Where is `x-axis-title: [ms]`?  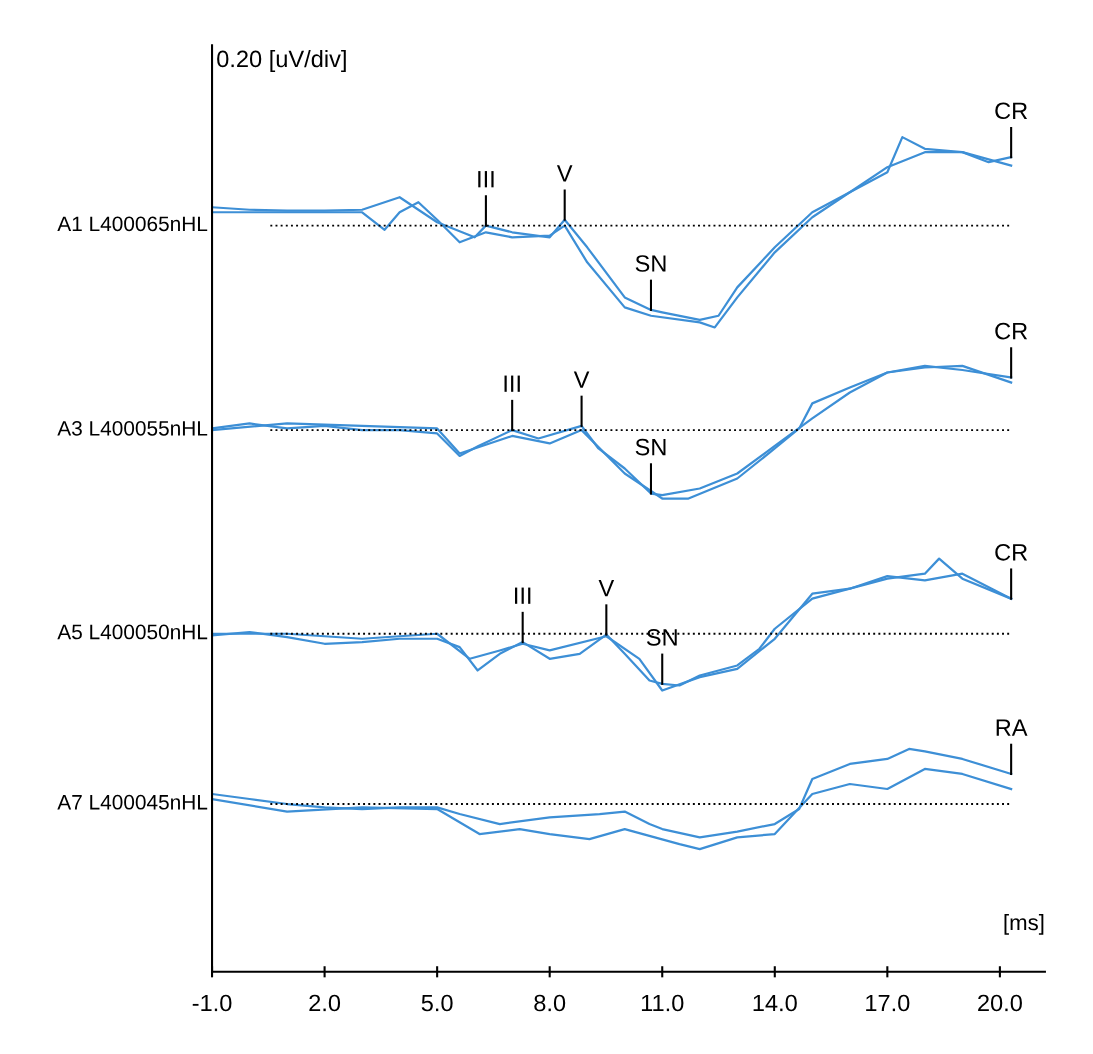
x-axis-title: [ms] is located at coordinates (1024, 924).